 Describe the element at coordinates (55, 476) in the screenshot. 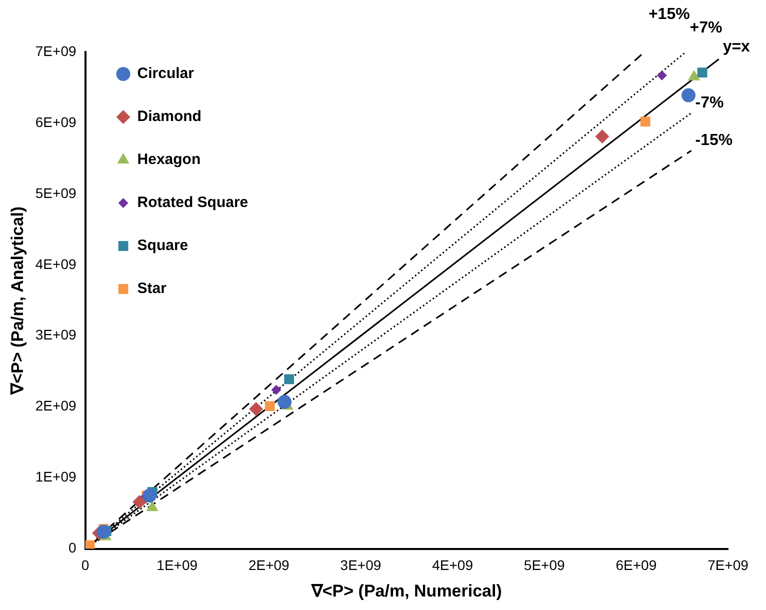

I see `y-tick-label: 1E+09` at that location.